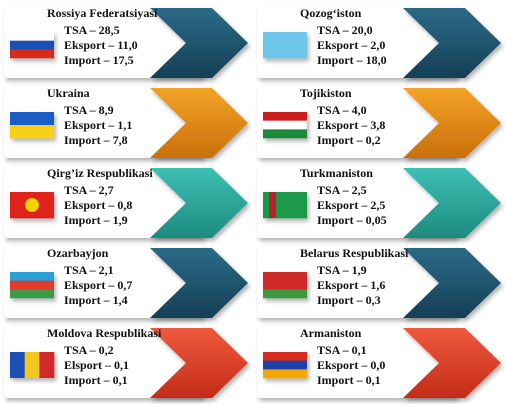 The image size is (506, 404). I want to click on trade-line: Import – 1,9, so click(96, 220).